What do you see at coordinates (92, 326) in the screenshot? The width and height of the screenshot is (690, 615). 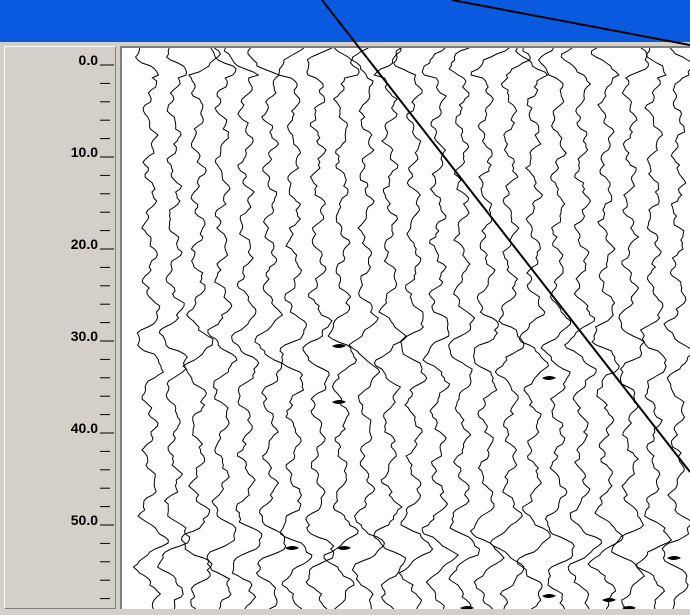 I see `time-axis-ruler: 0.0 10.0 20.0 30.0 40.0 50.0` at bounding box center [92, 326].